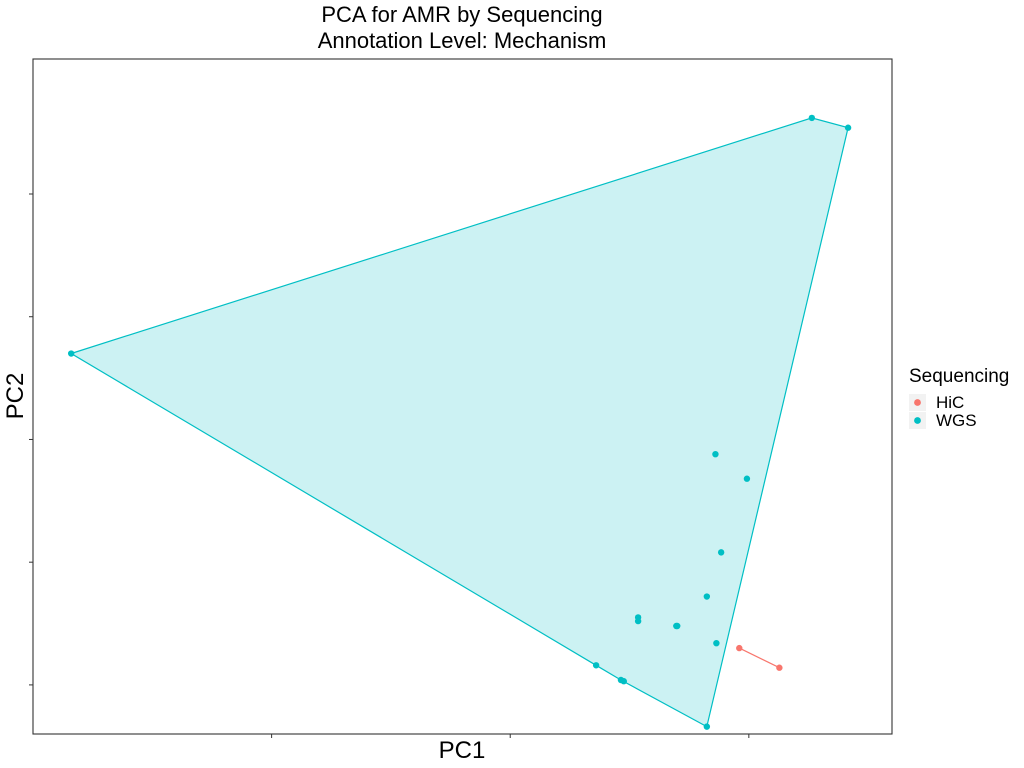 The height and width of the screenshot is (768, 1024). I want to click on y-axis-ticks, so click(31, 439).